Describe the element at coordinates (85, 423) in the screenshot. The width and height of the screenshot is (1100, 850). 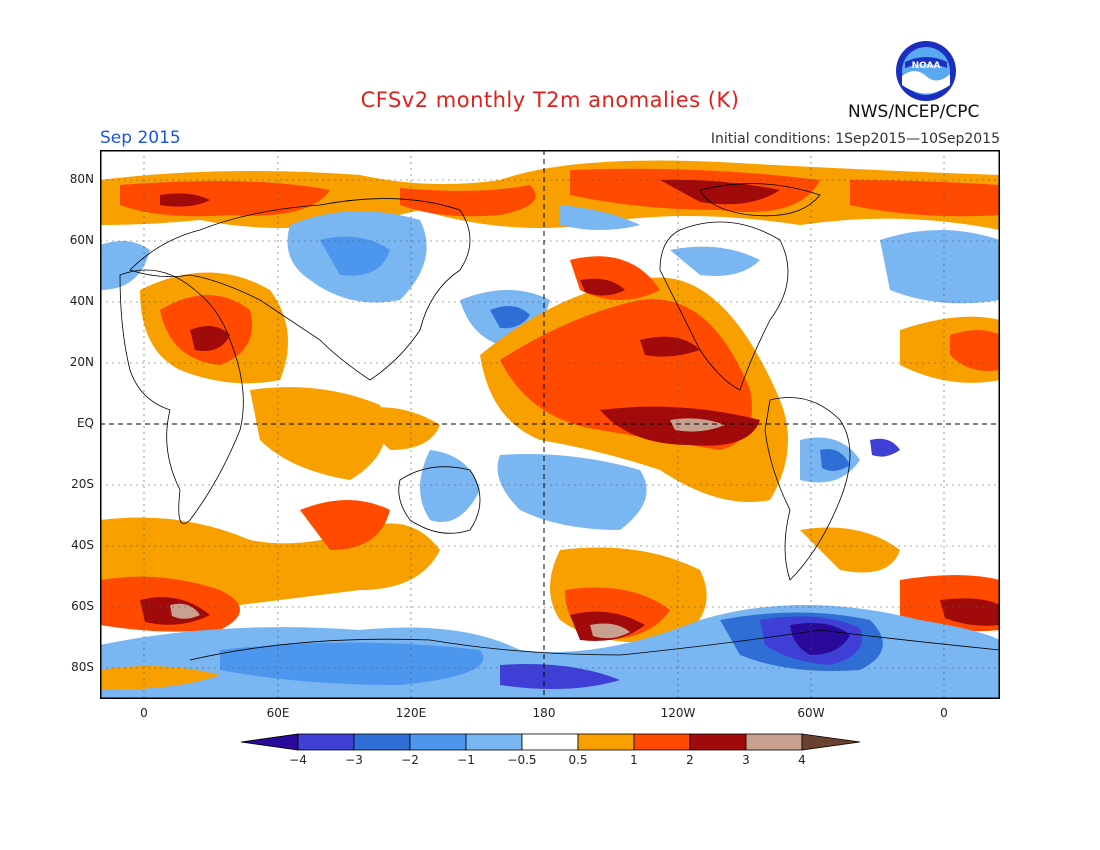
I see `lat-label: EQ` at that location.